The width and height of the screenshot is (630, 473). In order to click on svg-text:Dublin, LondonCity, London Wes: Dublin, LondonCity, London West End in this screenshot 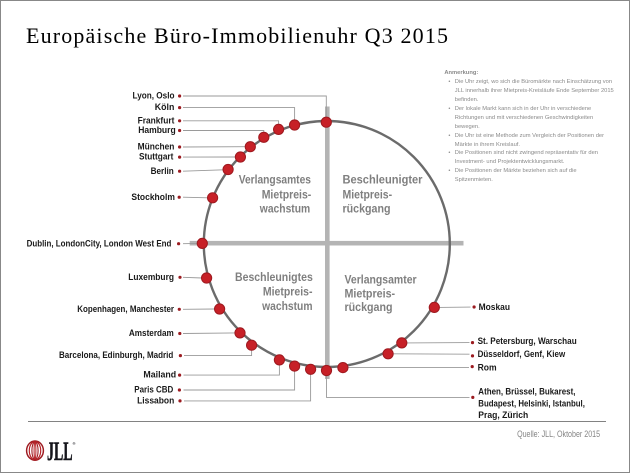, I will do `click(99, 243)`.